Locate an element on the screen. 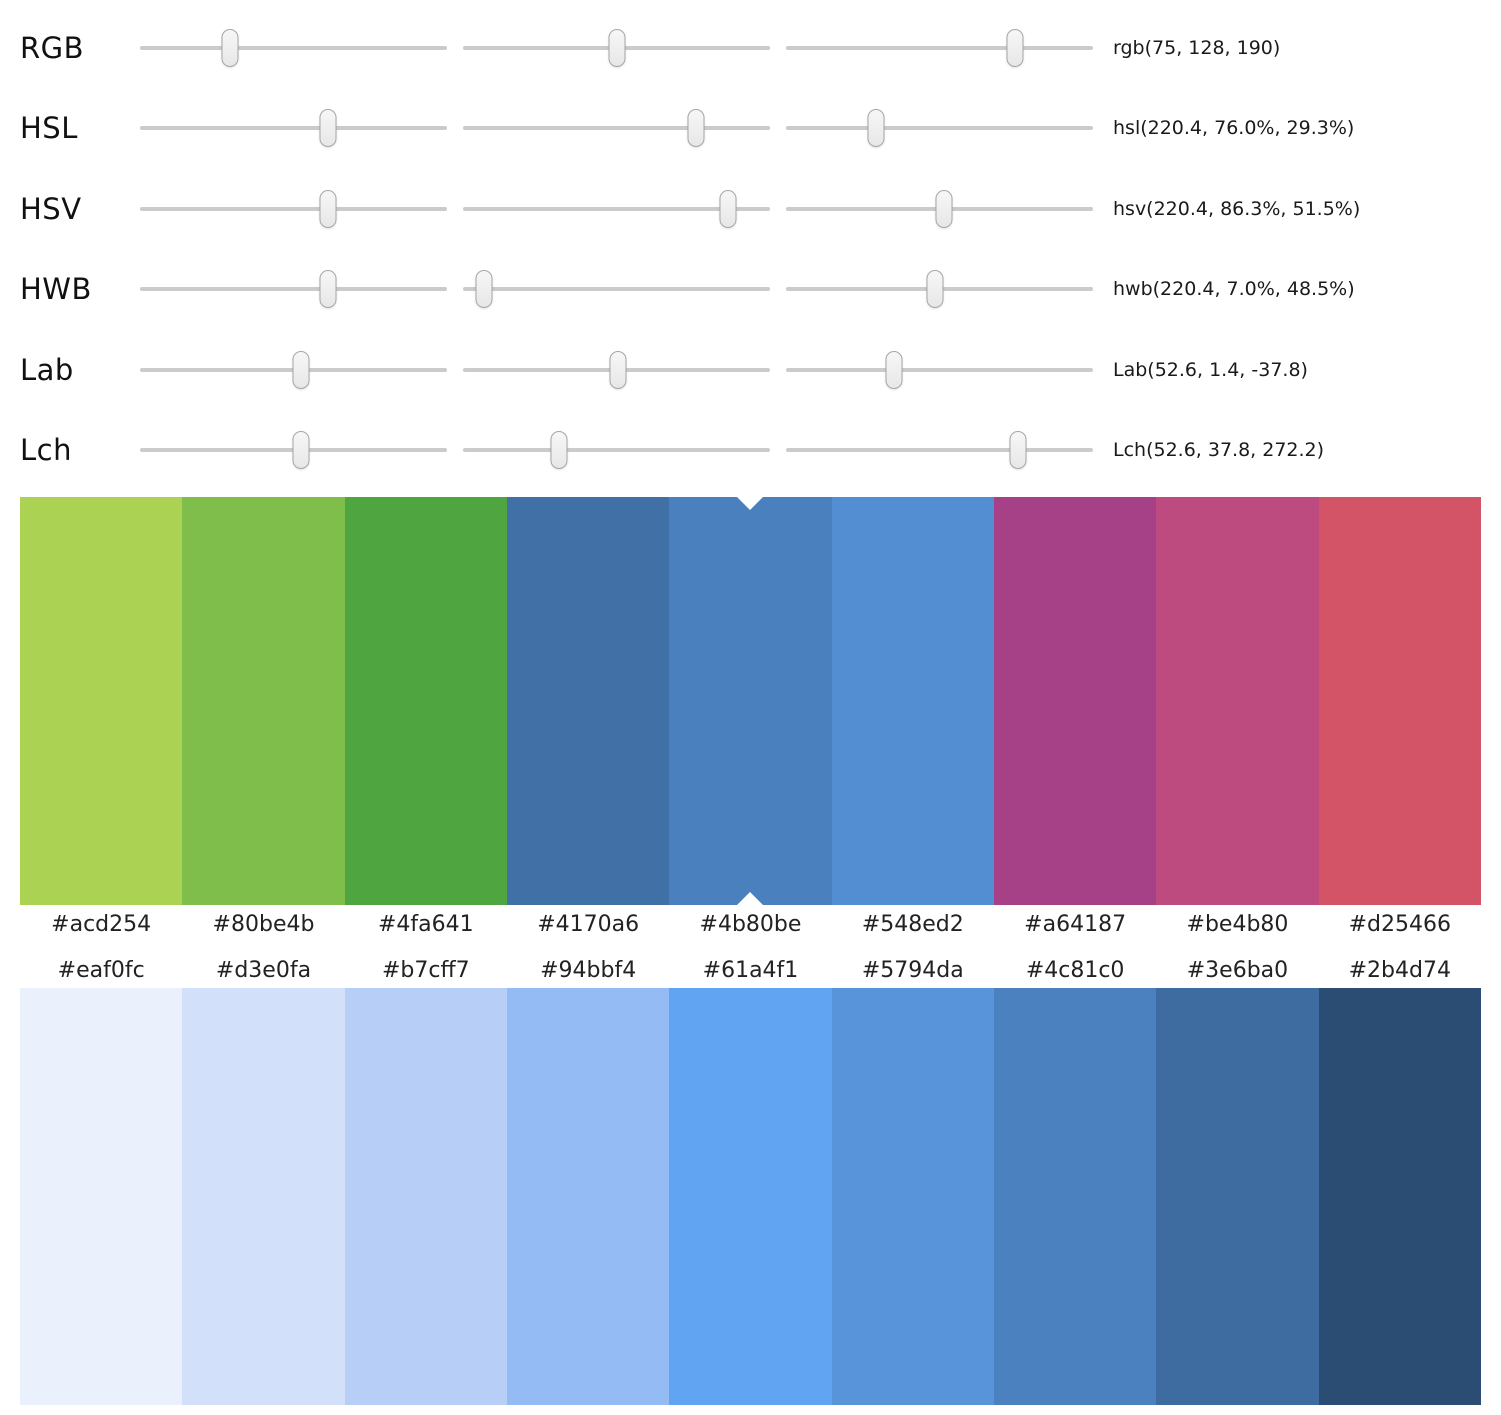 The width and height of the screenshot is (1501, 1415). slider-row-lch: Lch Lch(52.6, 37.8, 272.2) is located at coordinates (750, 450).